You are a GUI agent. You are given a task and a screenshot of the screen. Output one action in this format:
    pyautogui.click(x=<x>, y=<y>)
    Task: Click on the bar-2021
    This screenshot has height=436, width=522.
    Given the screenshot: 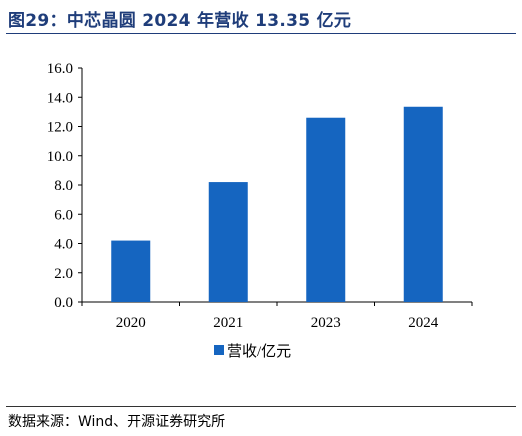 What is the action you would take?
    pyautogui.click(x=228, y=242)
    